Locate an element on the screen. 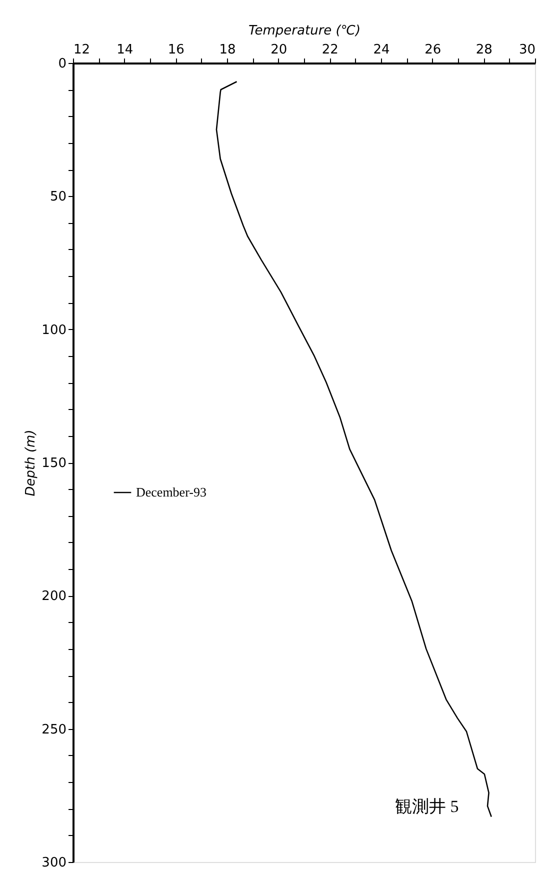  y-tick-label: 50 is located at coordinates (58, 197).